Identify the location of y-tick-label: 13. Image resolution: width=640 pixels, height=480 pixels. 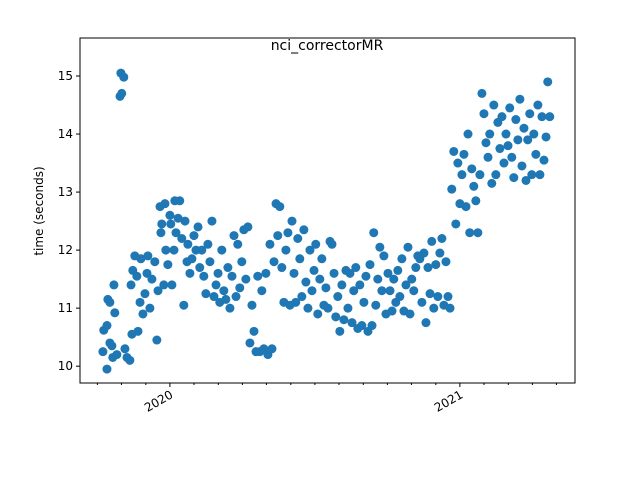
(65, 192).